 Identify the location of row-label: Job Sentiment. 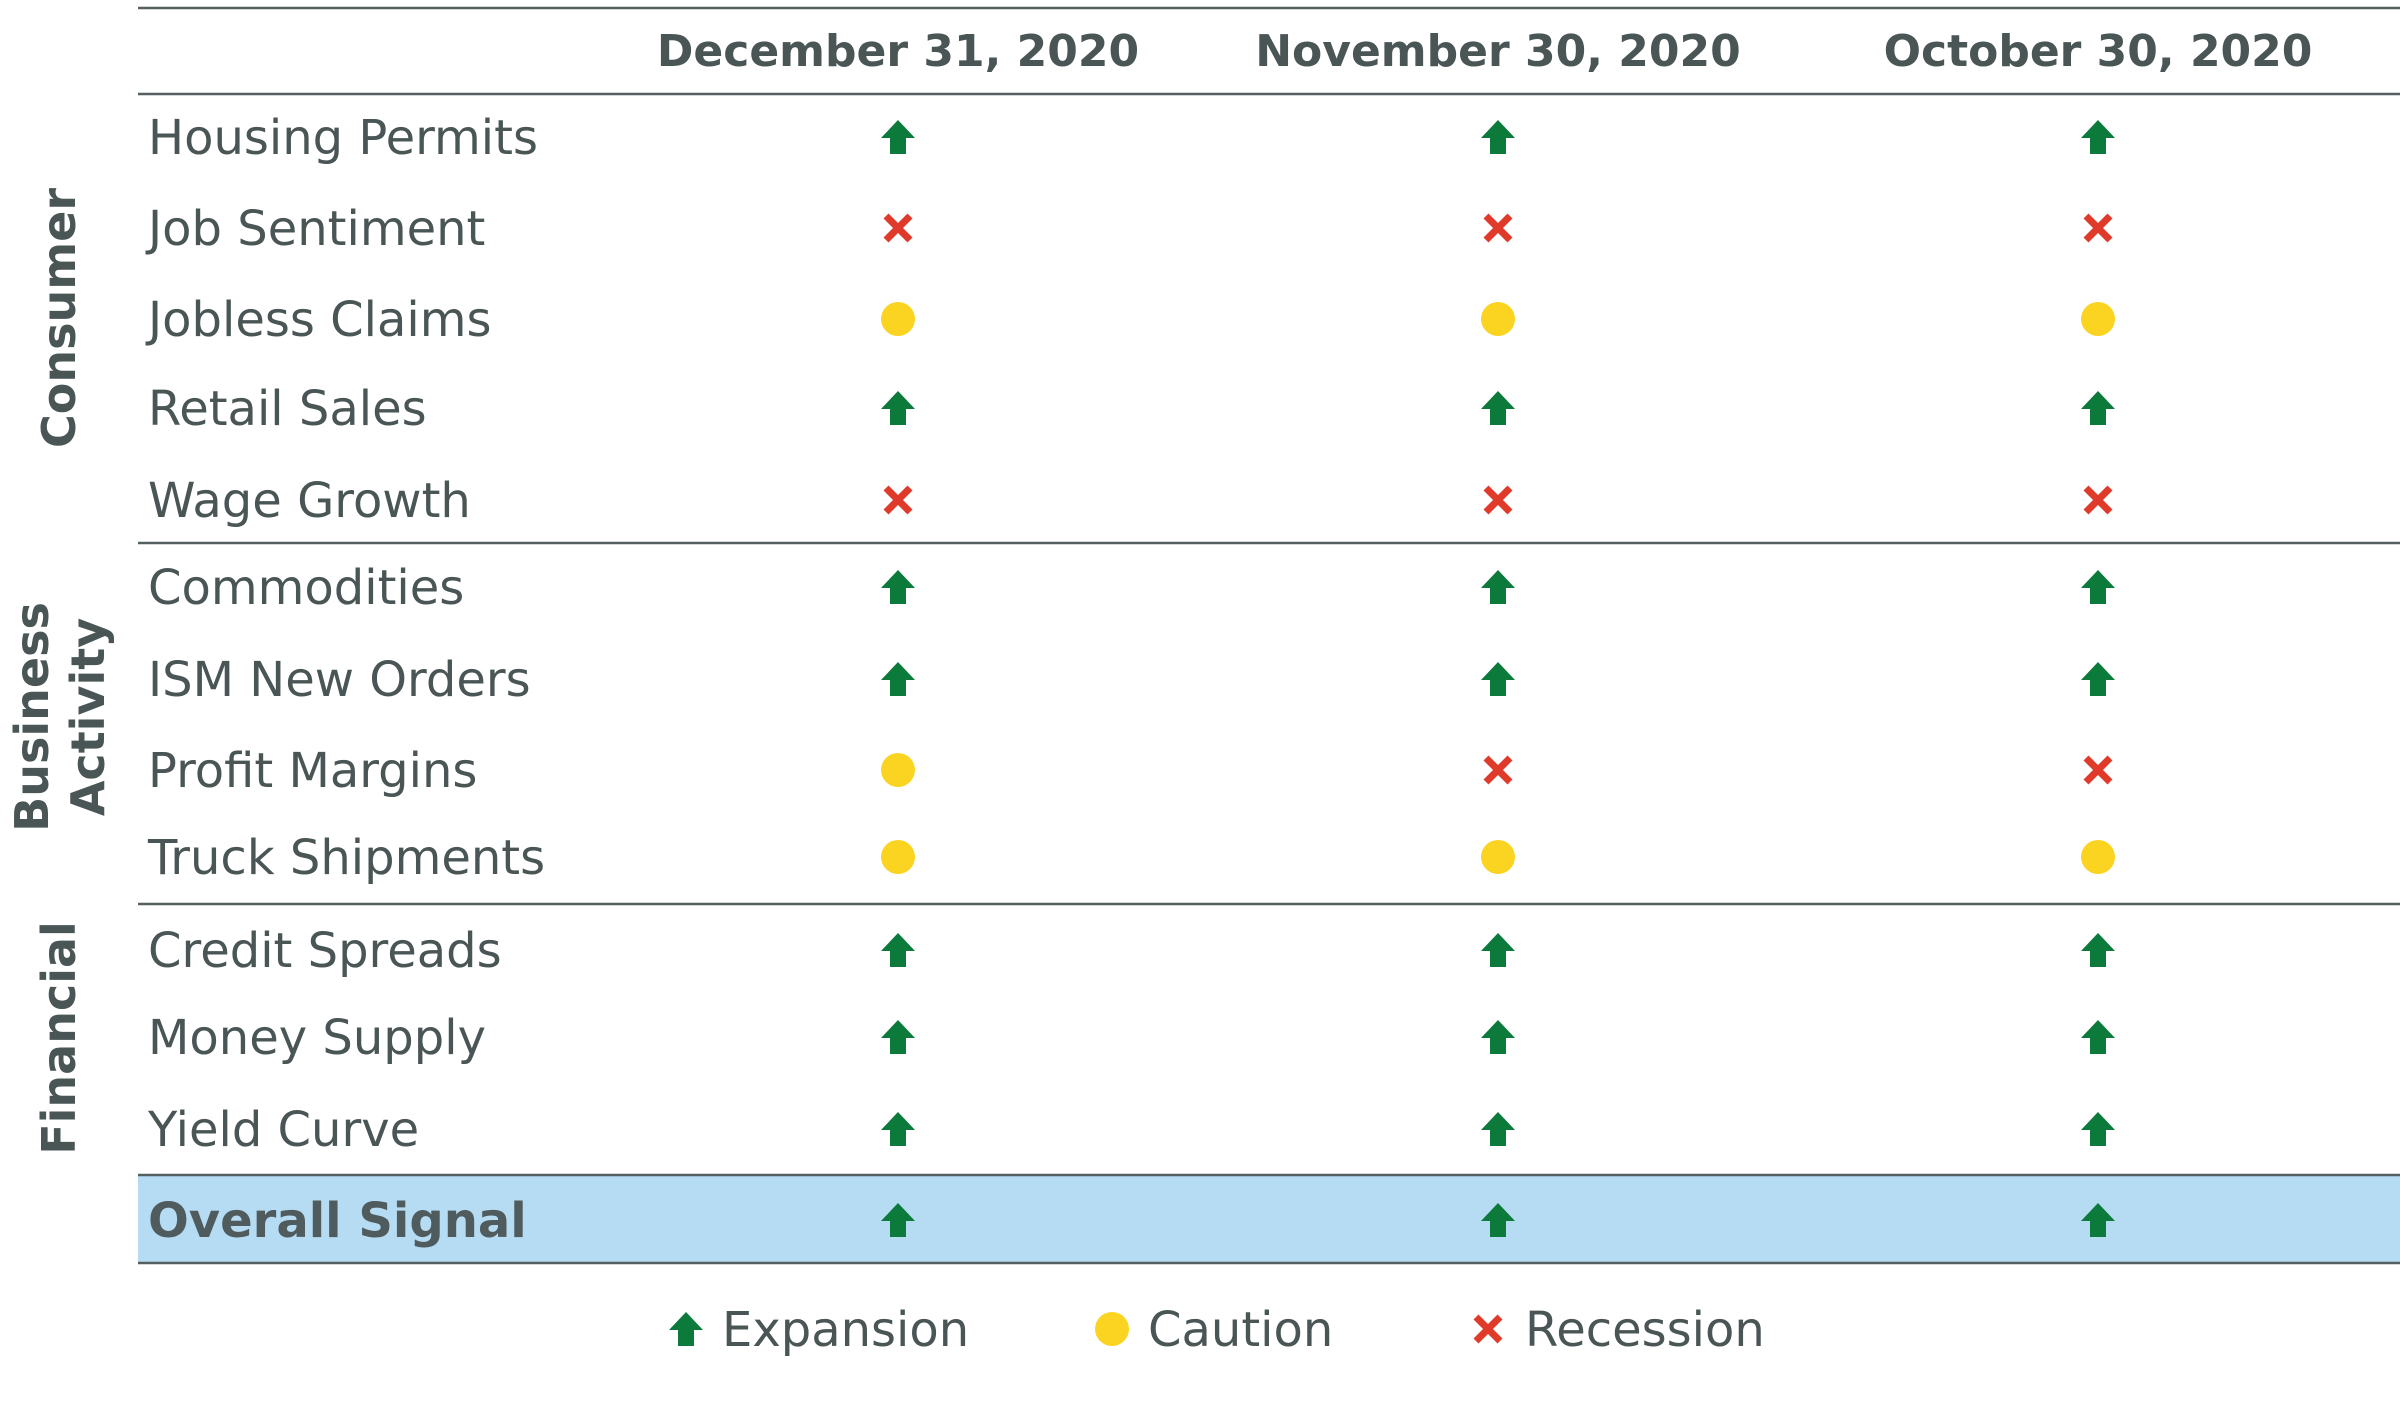
(315, 229).